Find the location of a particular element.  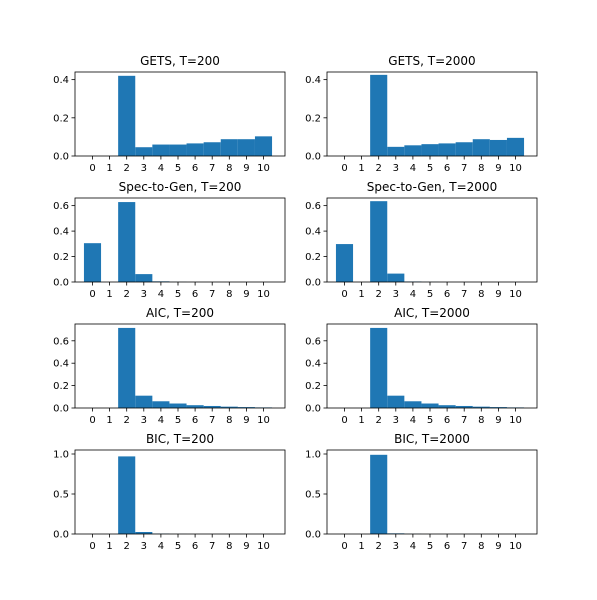

subplot-title: Spec-to-Gen, T=2000 is located at coordinates (432, 187).